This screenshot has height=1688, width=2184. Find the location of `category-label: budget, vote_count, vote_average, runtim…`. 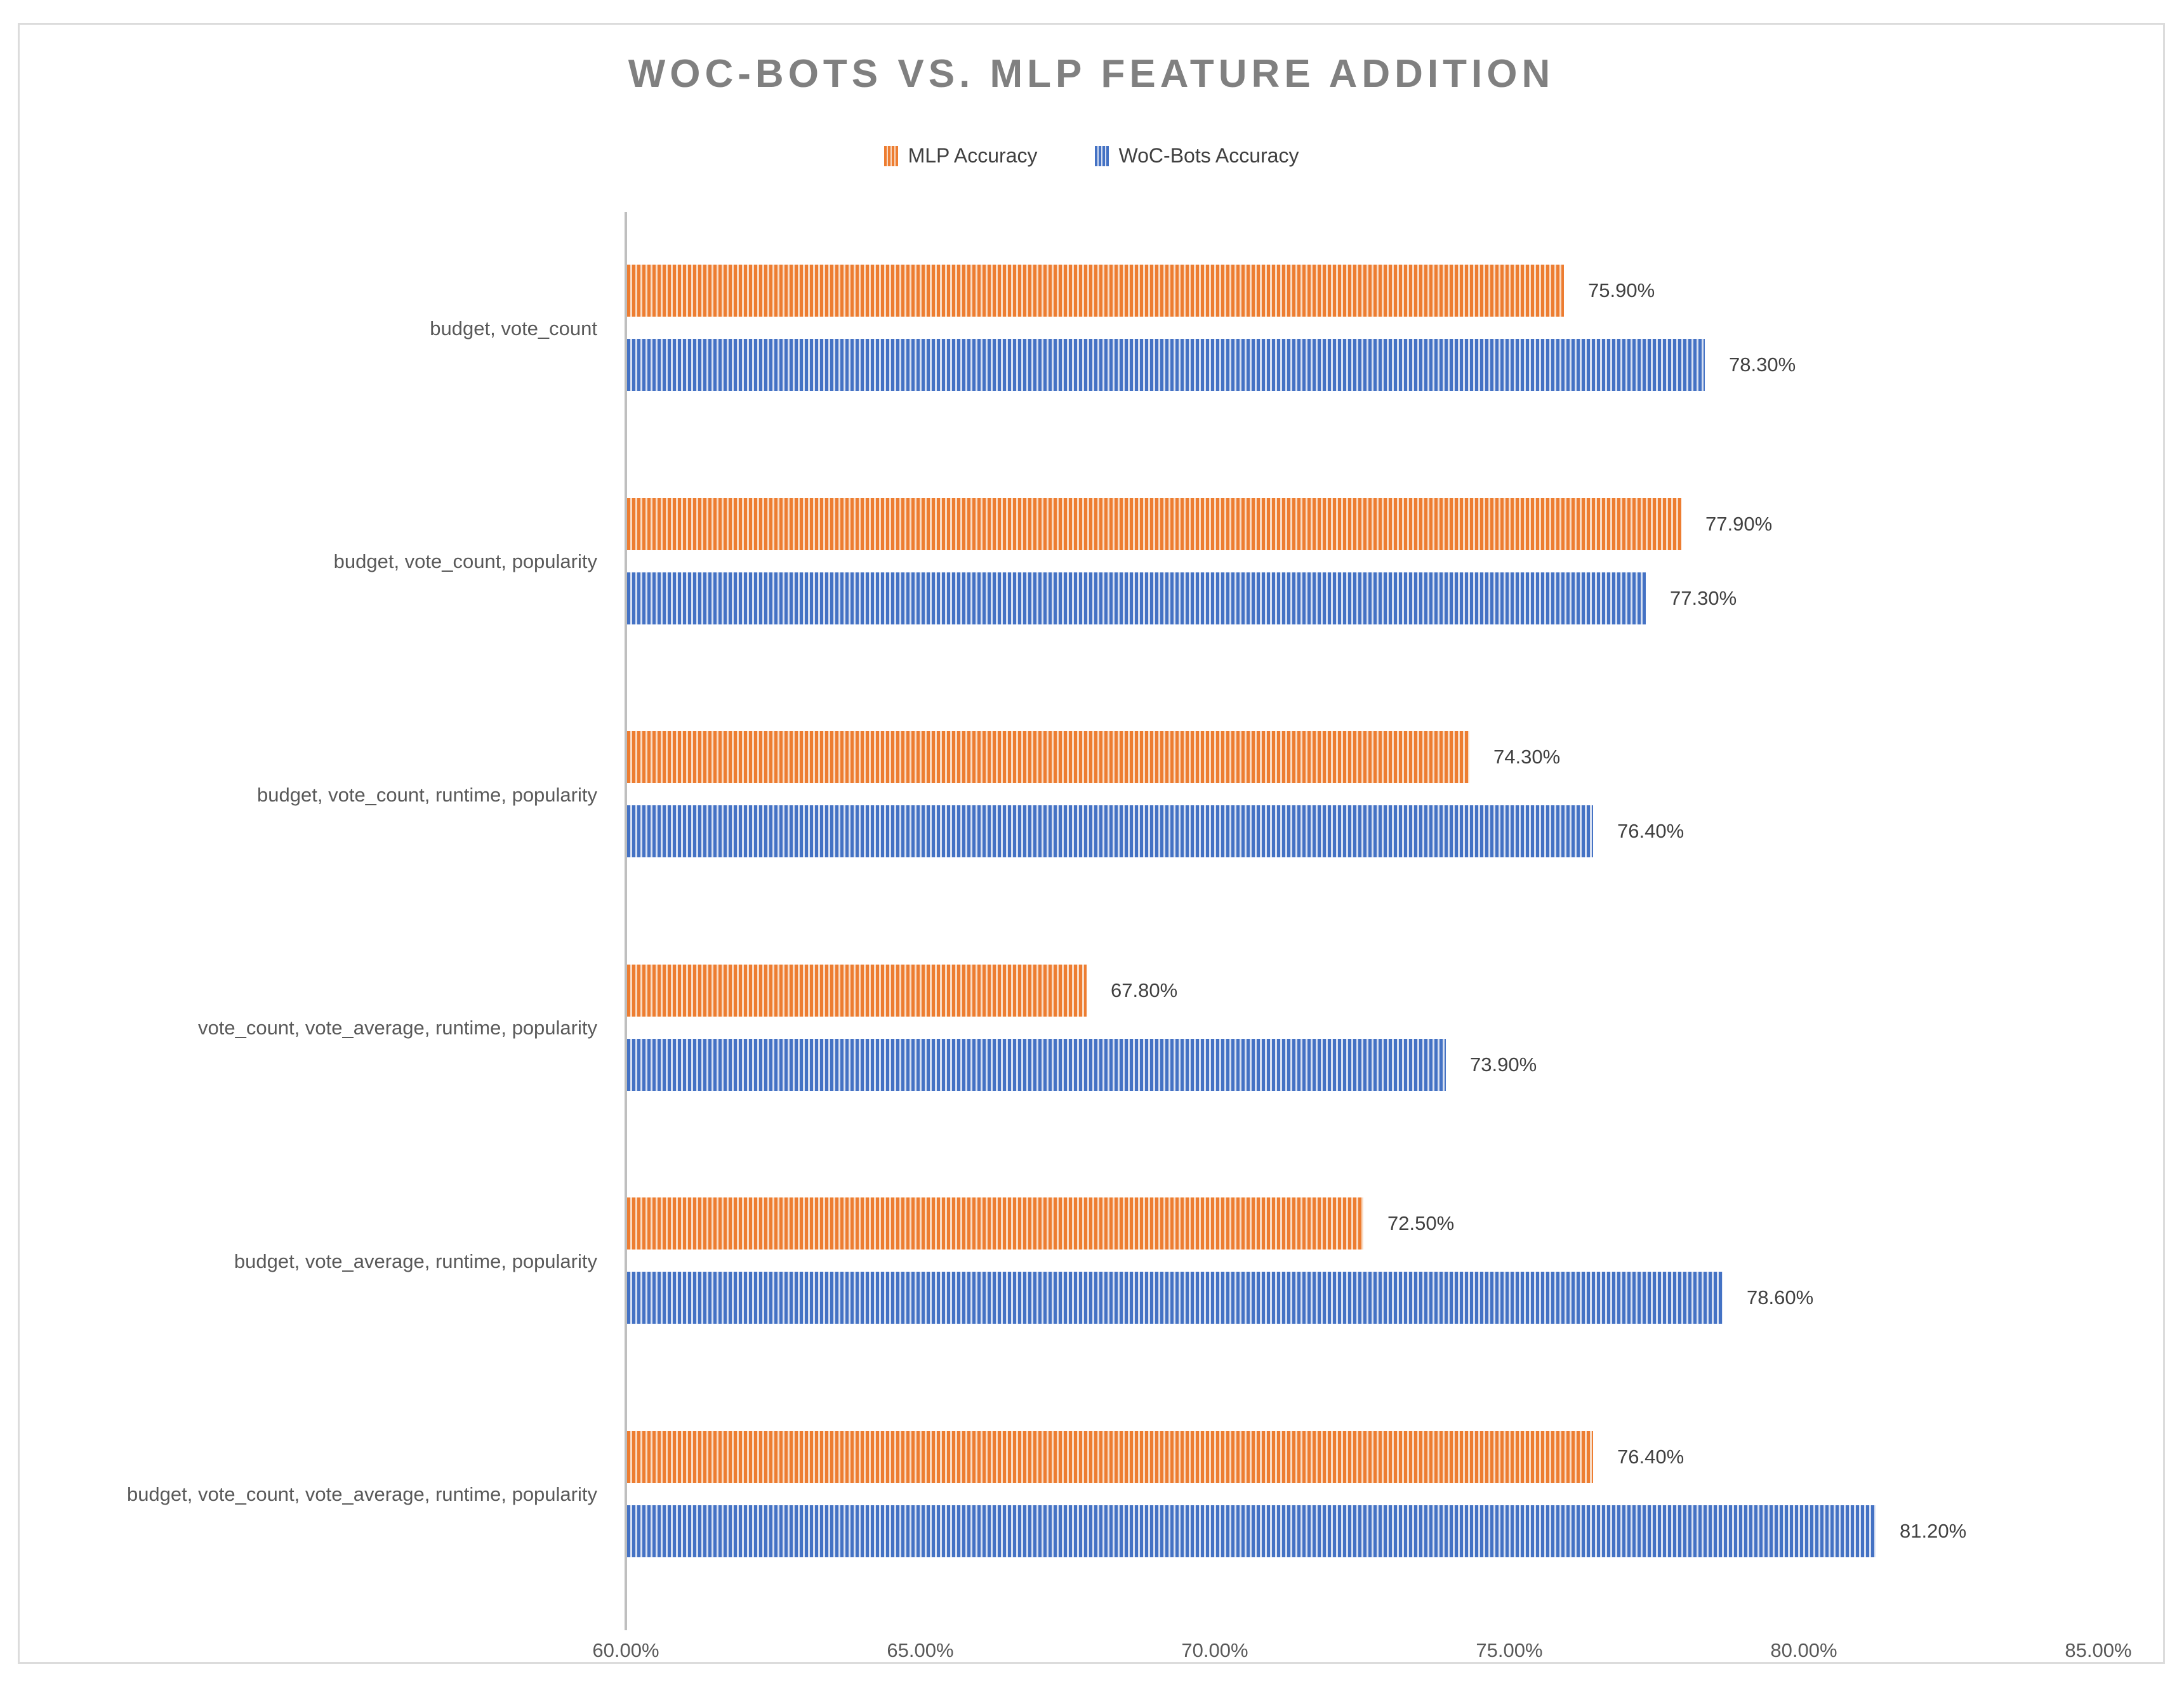

category-label: budget, vote_count, vote_average, runtim… is located at coordinates (362, 1495).